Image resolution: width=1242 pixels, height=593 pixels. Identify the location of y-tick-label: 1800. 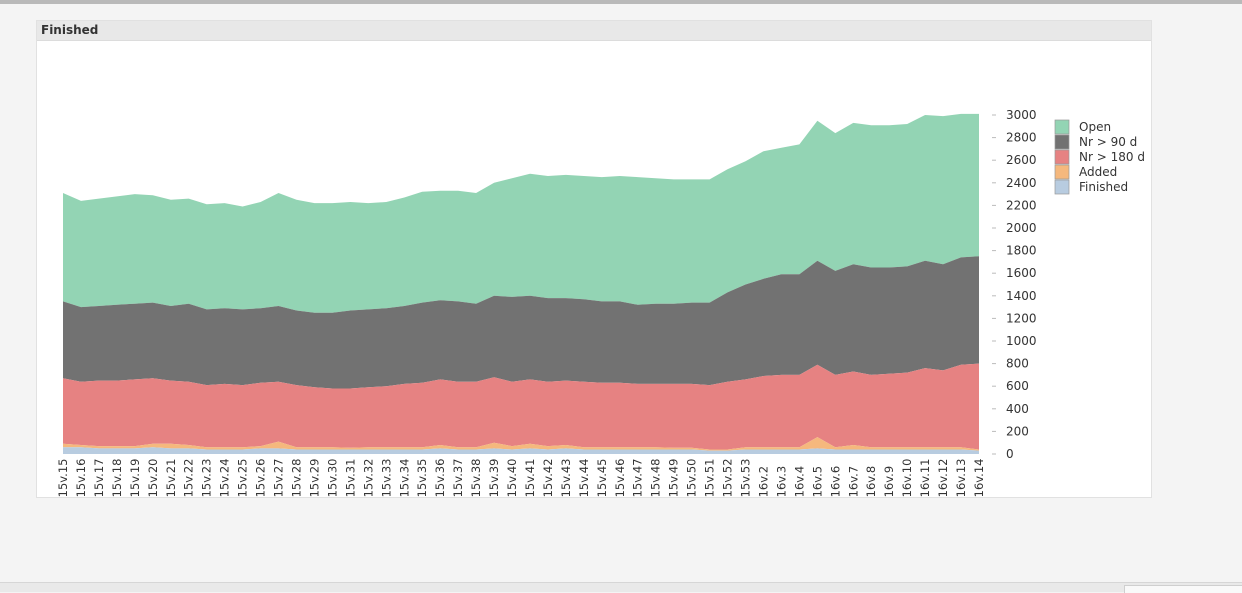
(1021, 251).